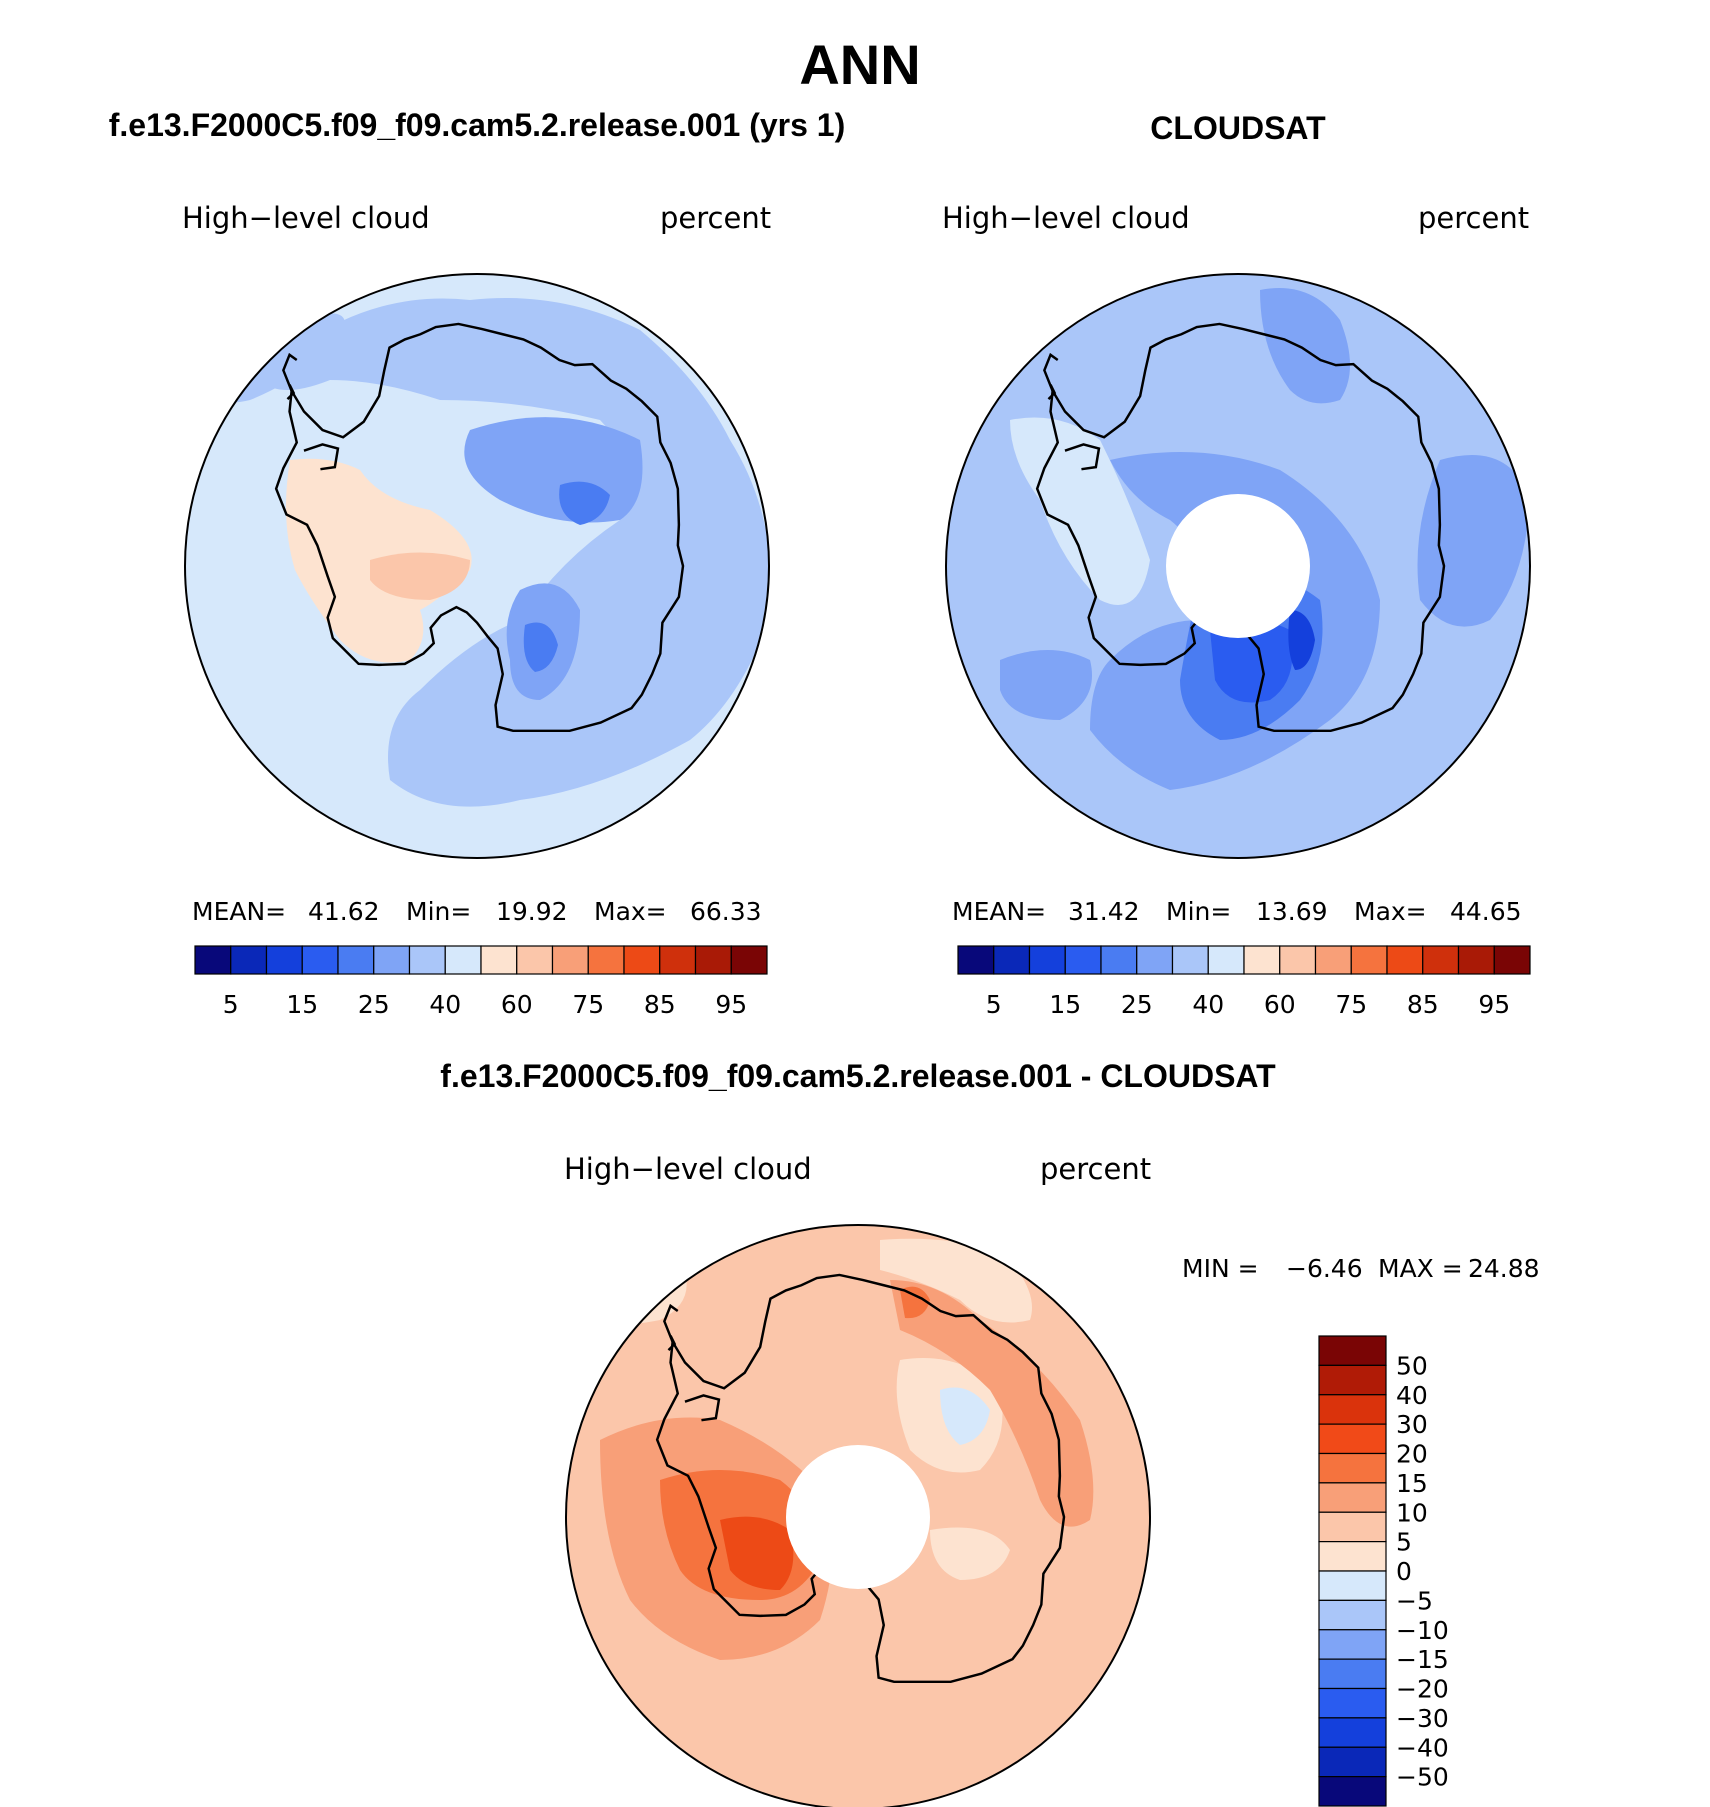 The width and height of the screenshot is (1710, 1807). I want to click on panel-model-map, so click(477, 566).